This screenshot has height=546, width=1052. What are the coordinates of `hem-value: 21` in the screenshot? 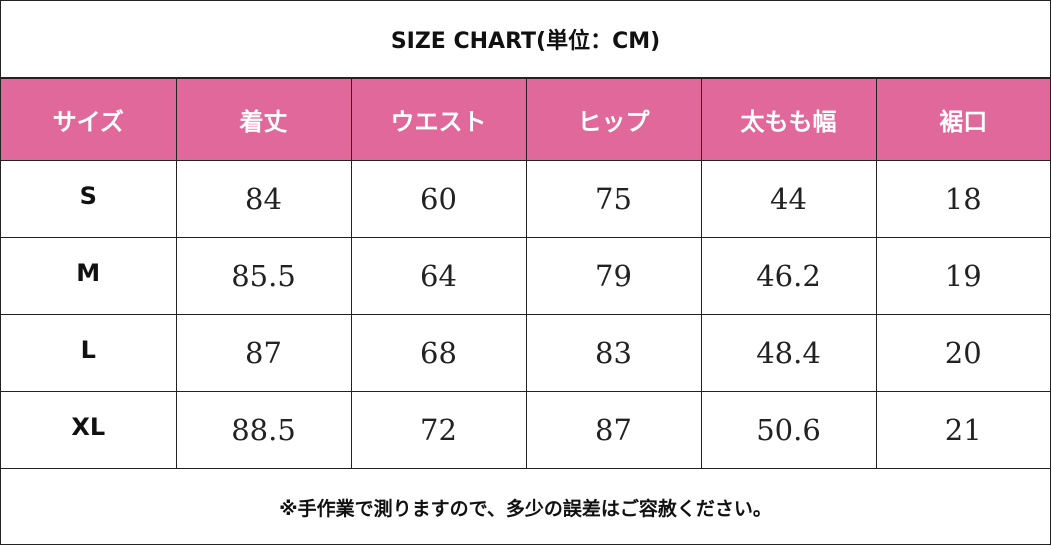 It's located at (962, 430).